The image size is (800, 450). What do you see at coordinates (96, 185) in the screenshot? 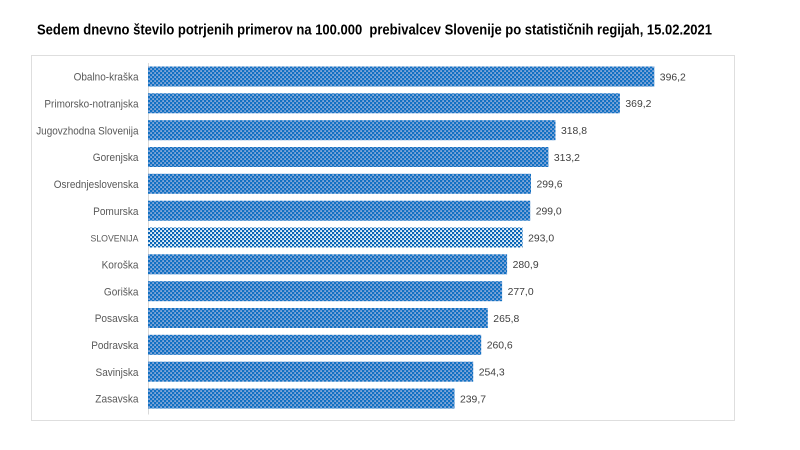
I see `svg-text: Osrednjeslovenska` at bounding box center [96, 185].